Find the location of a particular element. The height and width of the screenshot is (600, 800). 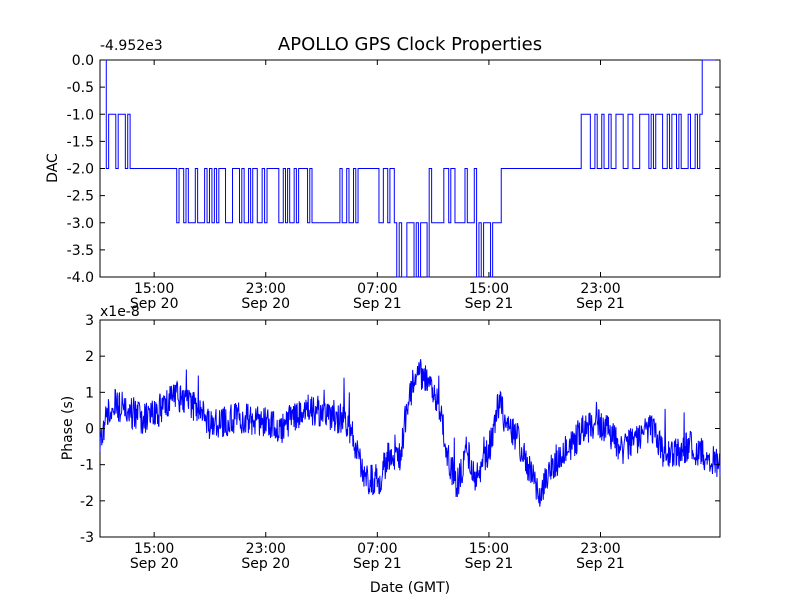

dac-y-tick-label: -1.5 is located at coordinates (80, 142).